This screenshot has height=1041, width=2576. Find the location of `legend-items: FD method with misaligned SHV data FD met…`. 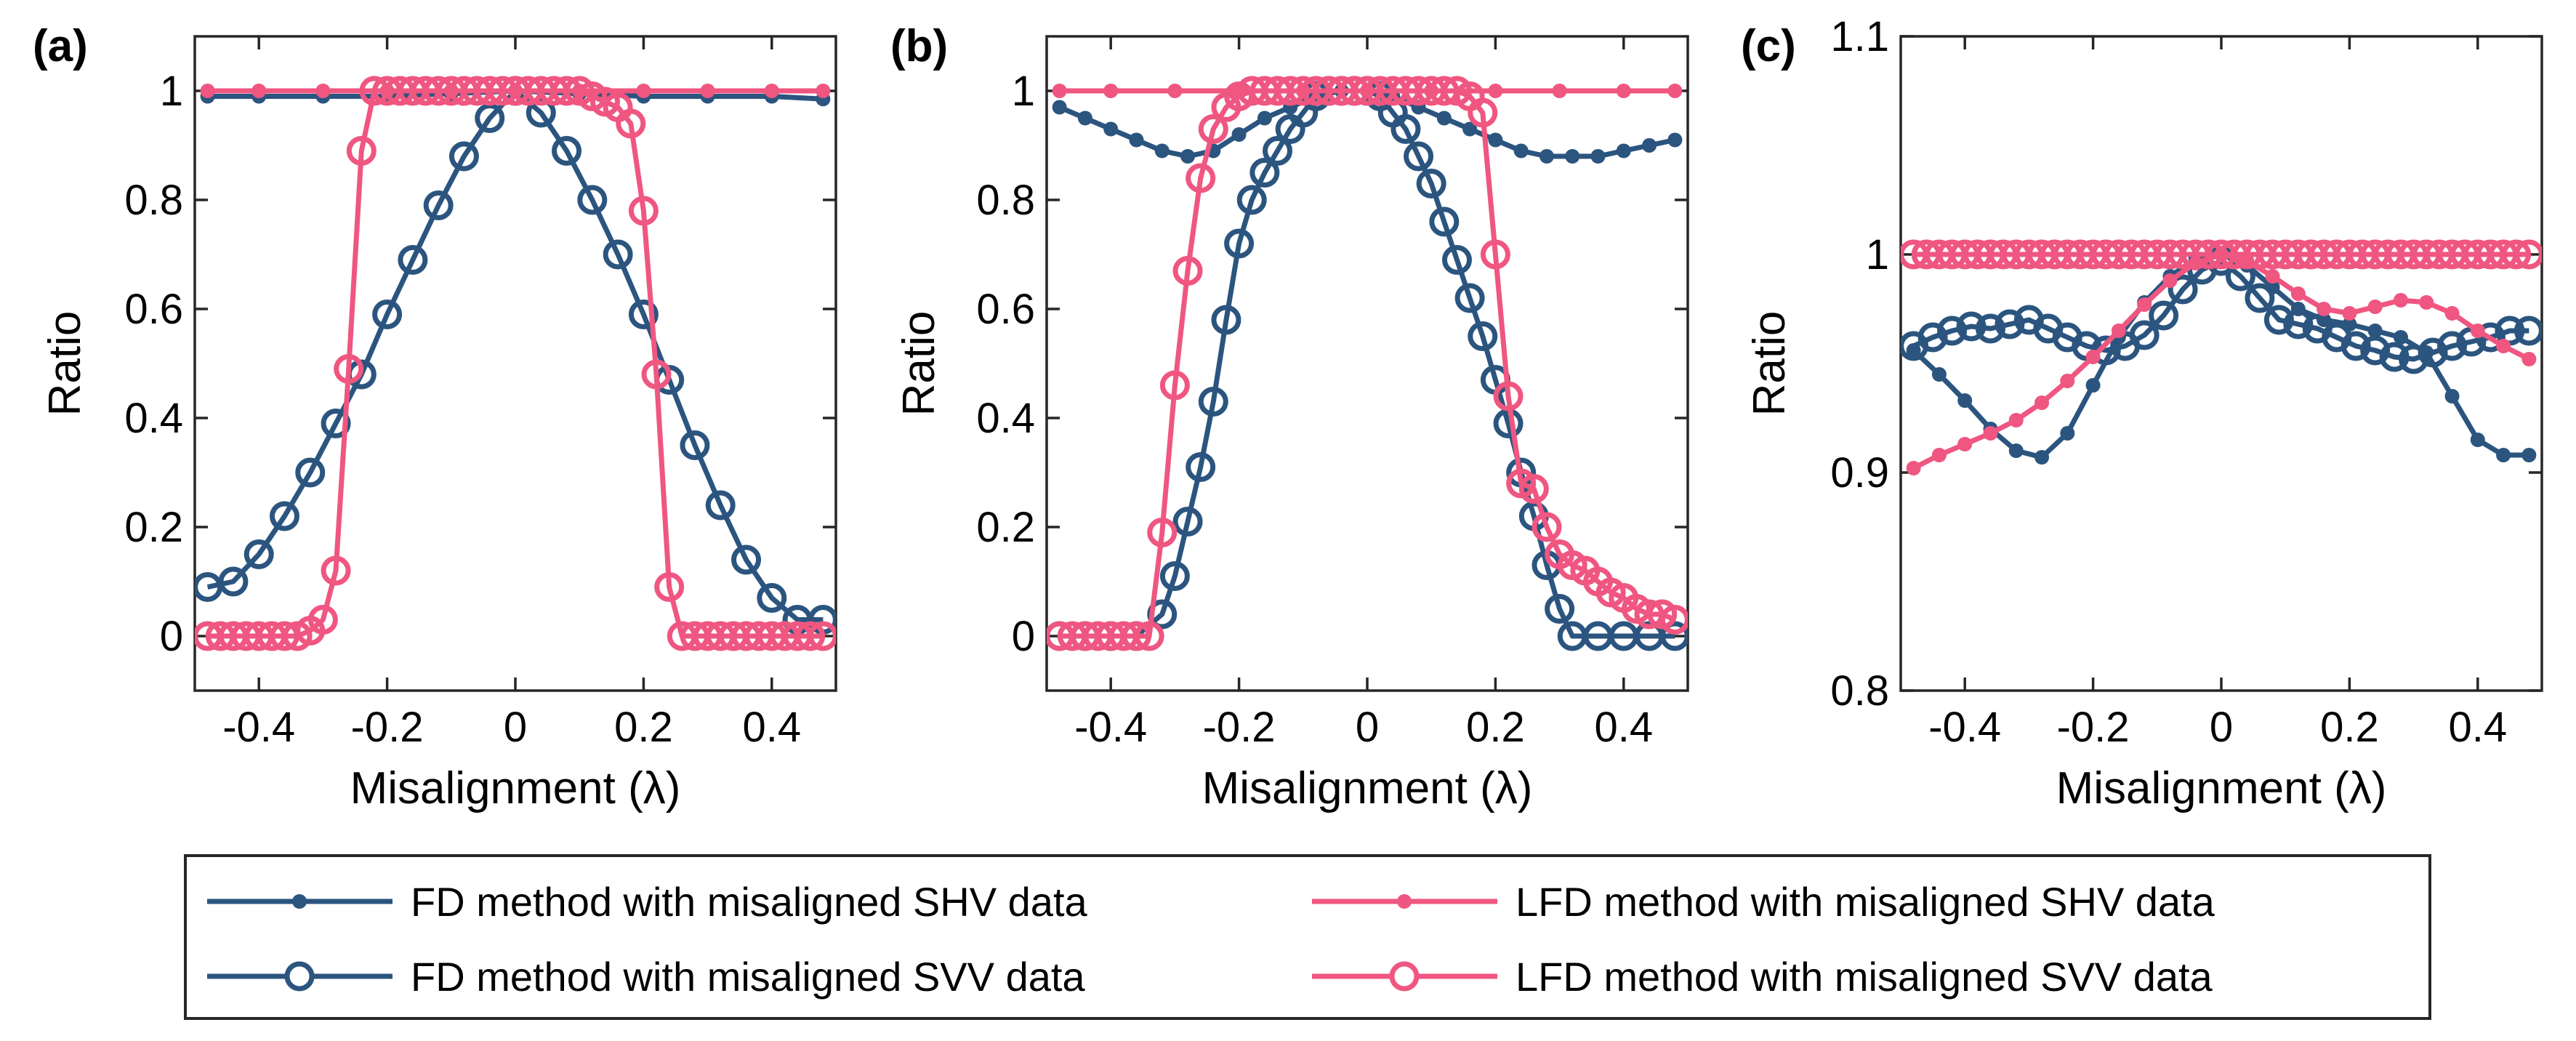

legend-items: FD method with misaligned SHV data FD met… is located at coordinates (1211, 939).